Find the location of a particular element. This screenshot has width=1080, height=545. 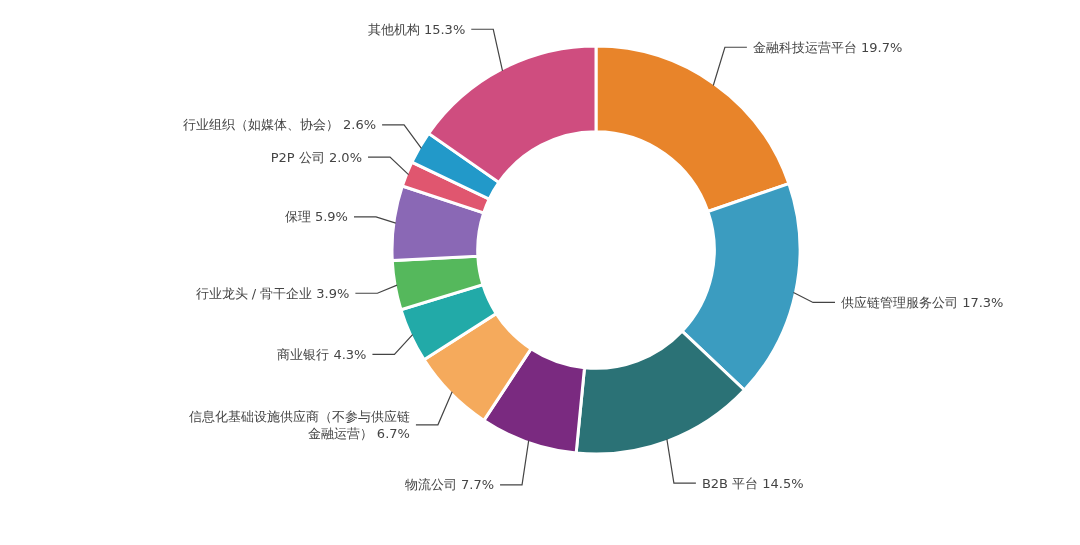

slice-label: 商业银行 4.3% is located at coordinates (322, 354).